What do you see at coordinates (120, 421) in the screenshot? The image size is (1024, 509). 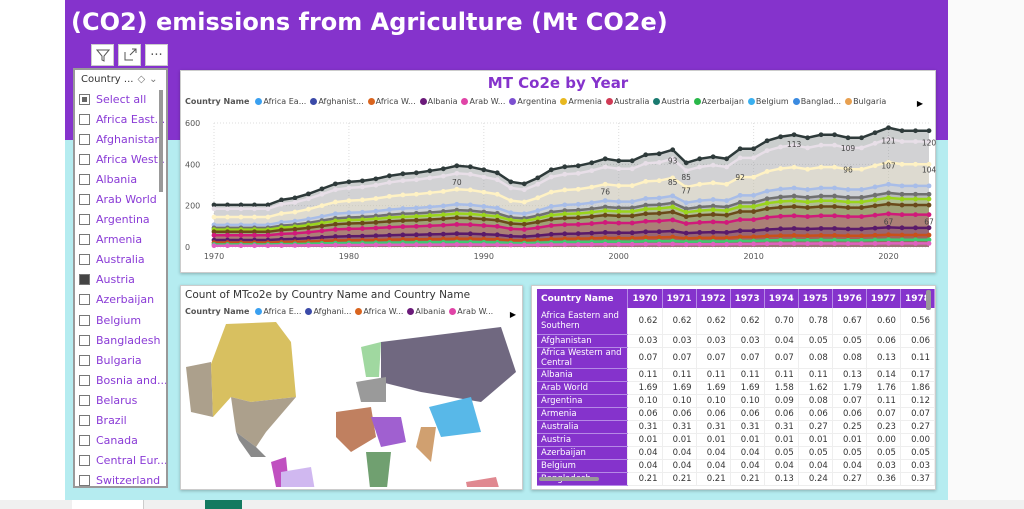 I see `slicer-item: Brazil` at bounding box center [120, 421].